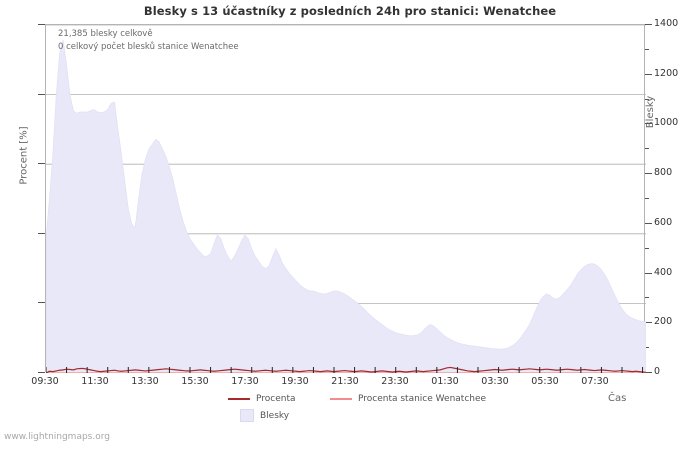 The image size is (700, 450). Describe the element at coordinates (666, 123) in the screenshot. I see `y-axis-right-tick-label: 1000` at that location.